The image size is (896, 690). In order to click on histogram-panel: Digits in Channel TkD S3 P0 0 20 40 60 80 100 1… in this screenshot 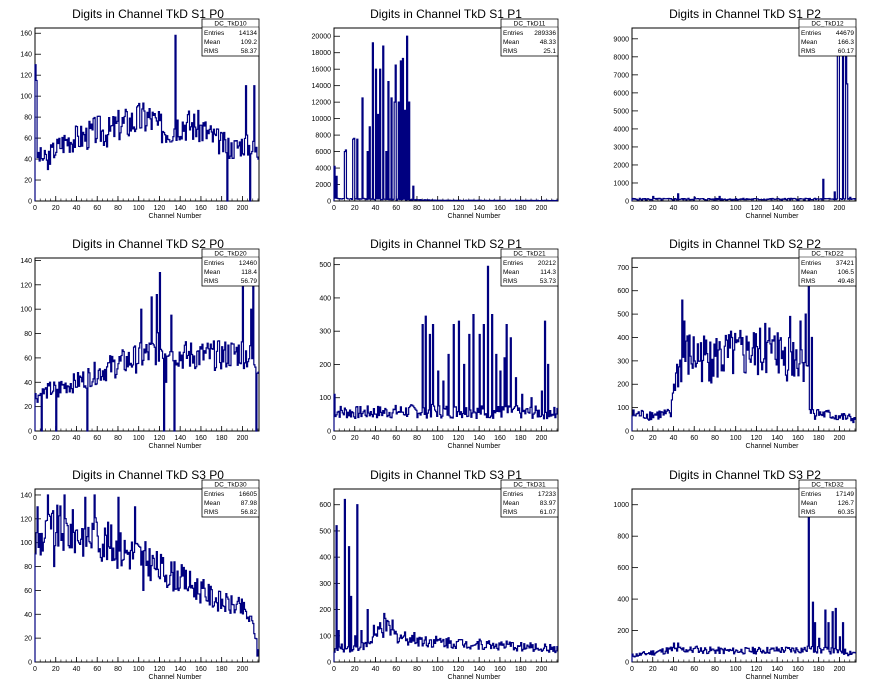, I will do `click(140, 574)`.